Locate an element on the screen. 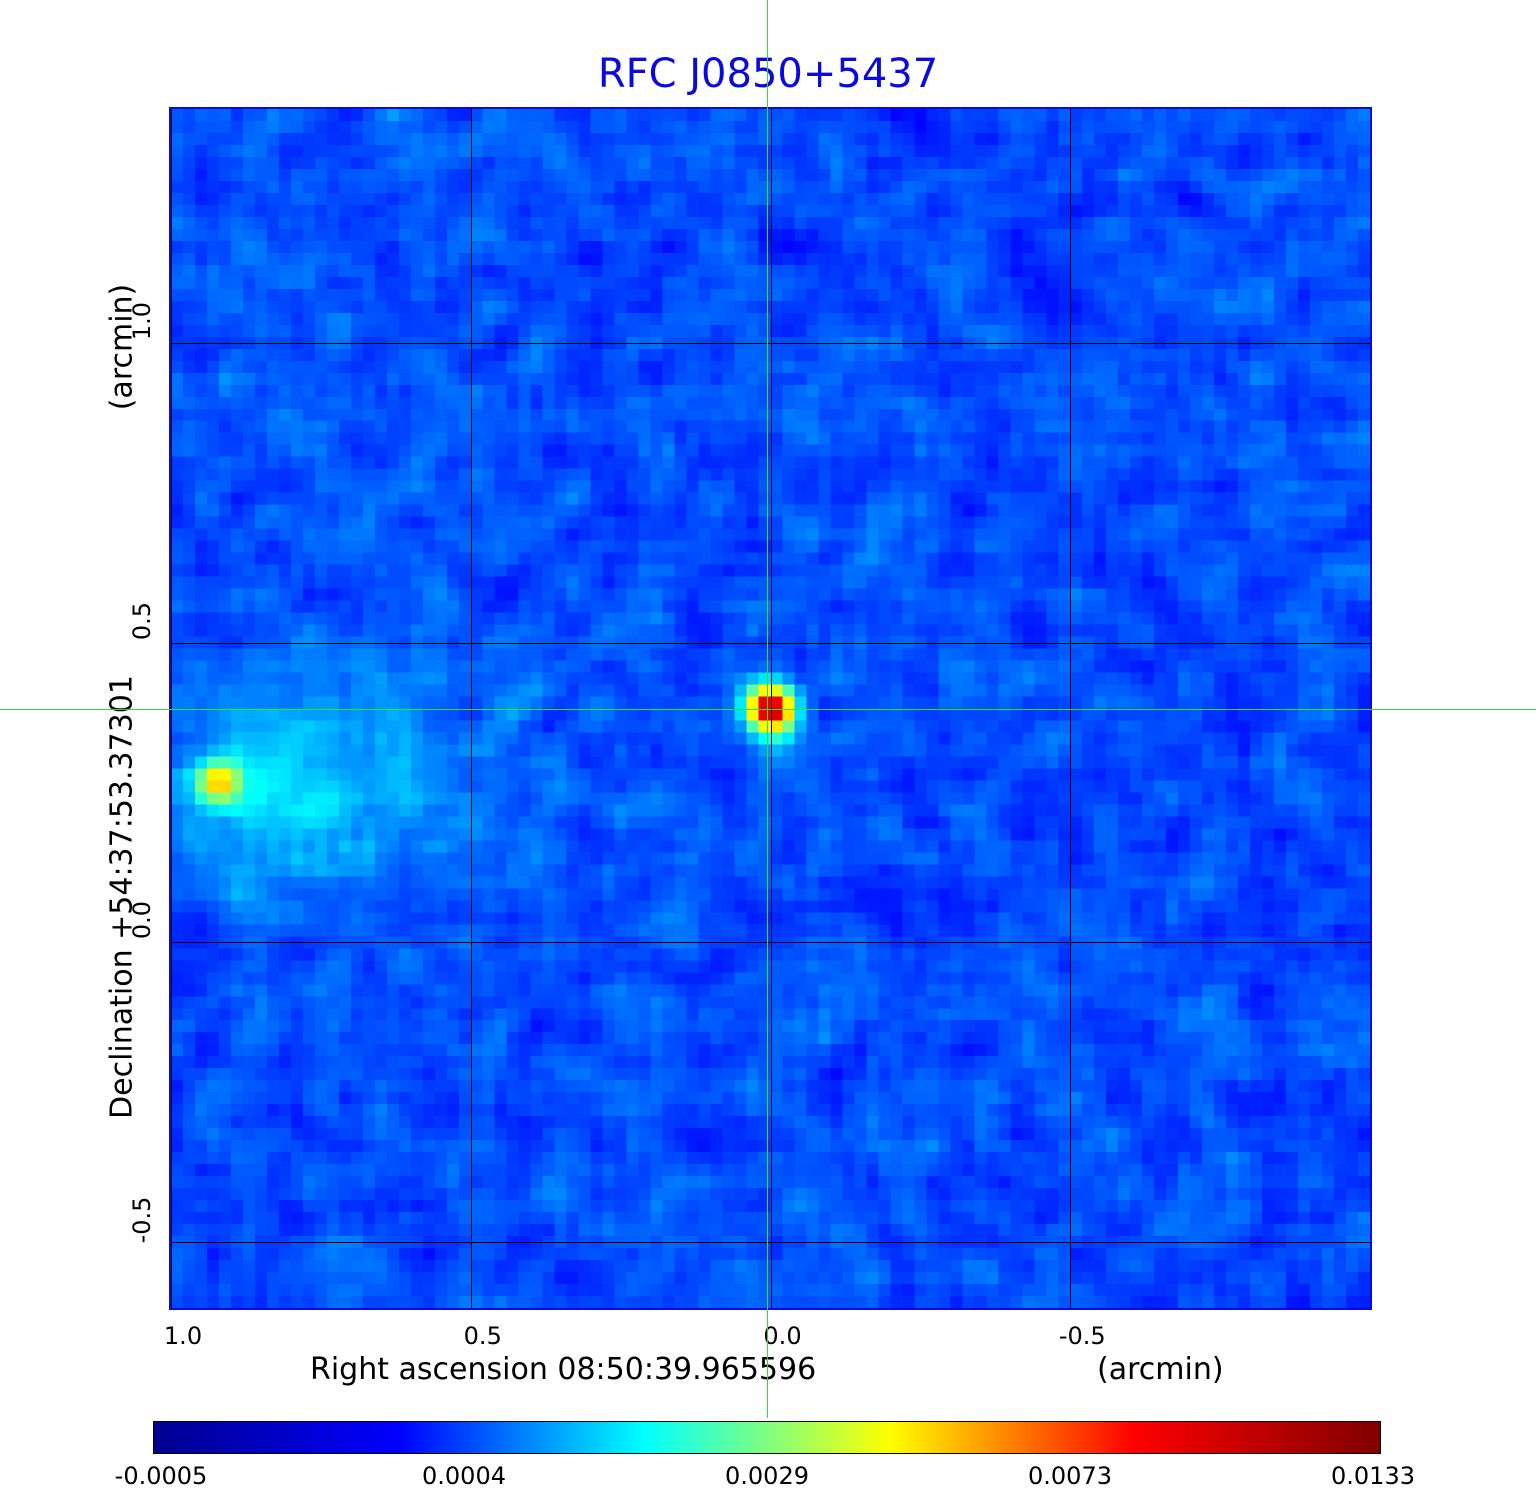 The image size is (1536, 1511). x-axis-label: Right ascension 08:50:39.965596 is located at coordinates (563, 1369).